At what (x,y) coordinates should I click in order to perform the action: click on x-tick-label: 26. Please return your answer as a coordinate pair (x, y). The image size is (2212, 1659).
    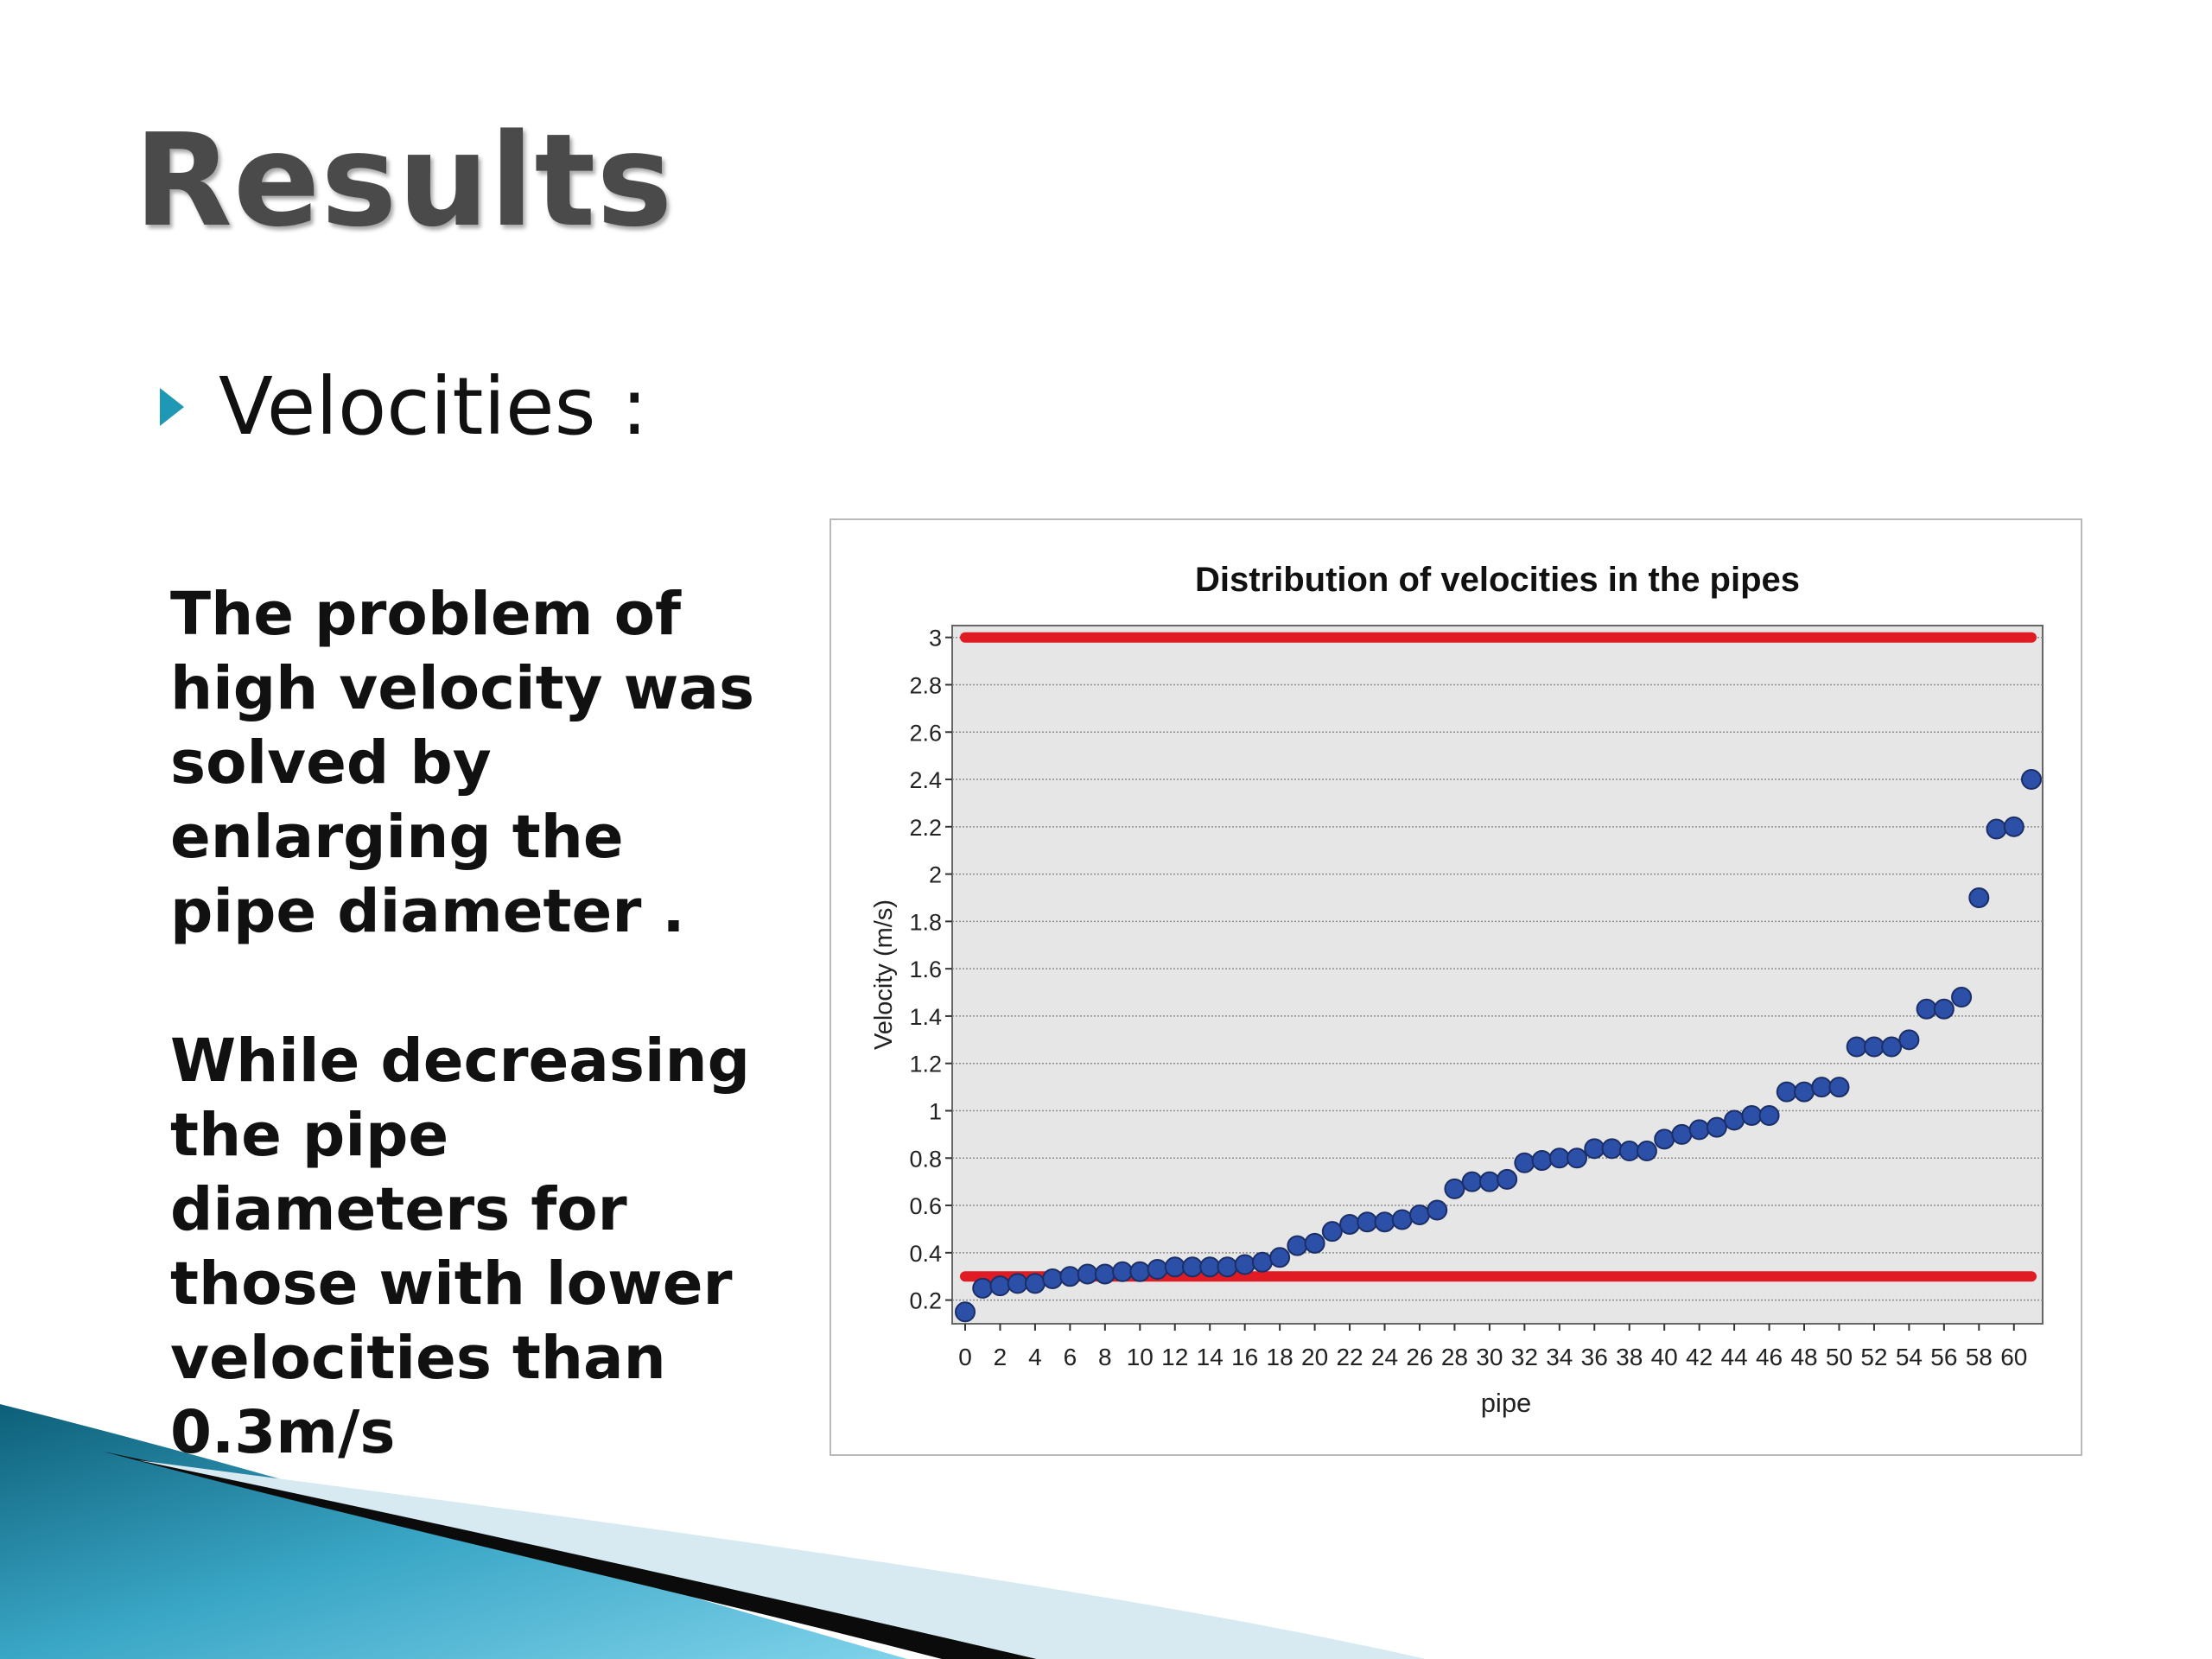
    Looking at the image, I should click on (1419, 1357).